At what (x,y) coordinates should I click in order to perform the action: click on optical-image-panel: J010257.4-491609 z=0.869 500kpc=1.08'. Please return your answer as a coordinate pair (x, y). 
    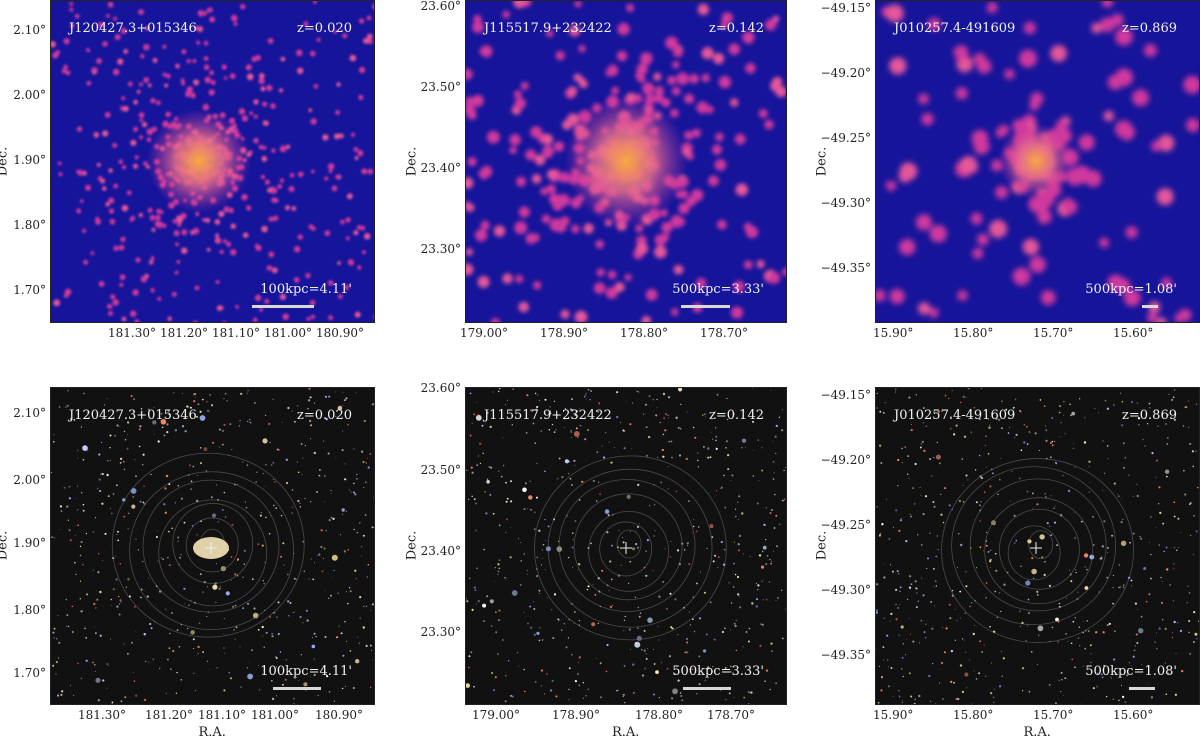
    Looking at the image, I should click on (1037, 546).